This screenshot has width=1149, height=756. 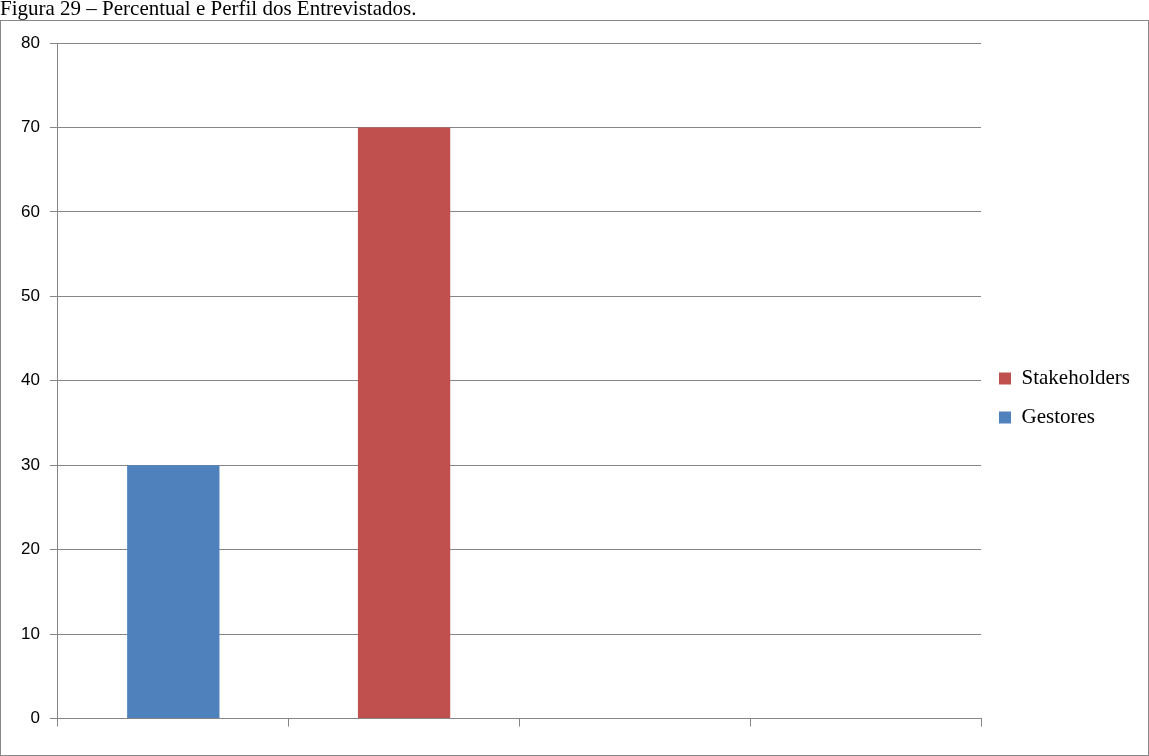 I want to click on y-tick-label: 20, so click(x=30, y=549).